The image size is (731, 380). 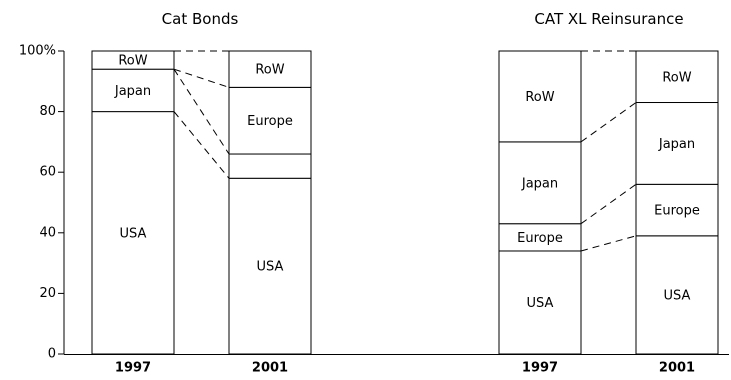 What do you see at coordinates (47, 111) in the screenshot?
I see `y-tick-label: 80` at bounding box center [47, 111].